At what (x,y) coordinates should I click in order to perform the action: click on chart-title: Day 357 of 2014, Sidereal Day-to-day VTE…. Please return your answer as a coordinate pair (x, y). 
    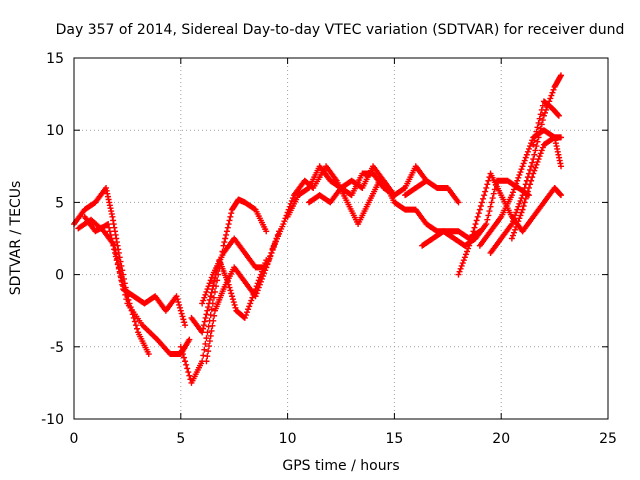
    Looking at the image, I should click on (340, 30).